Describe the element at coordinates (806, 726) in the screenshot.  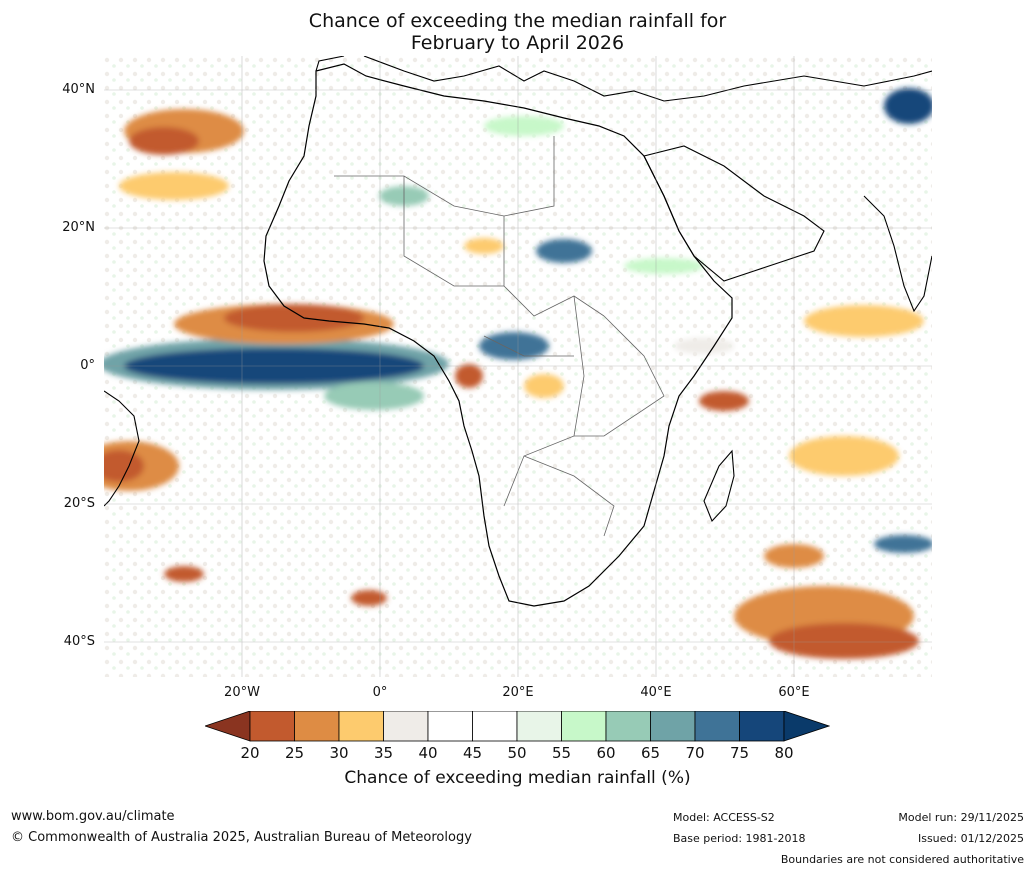
I see `colorbar-arrow-high` at that location.